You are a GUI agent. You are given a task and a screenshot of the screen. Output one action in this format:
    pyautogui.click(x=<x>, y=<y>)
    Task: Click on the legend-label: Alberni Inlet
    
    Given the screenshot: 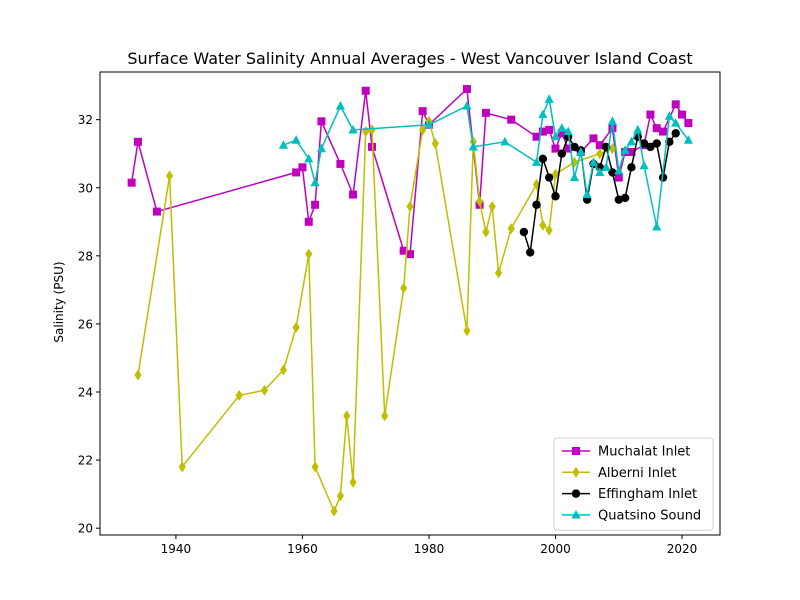 What is the action you would take?
    pyautogui.click(x=637, y=473)
    